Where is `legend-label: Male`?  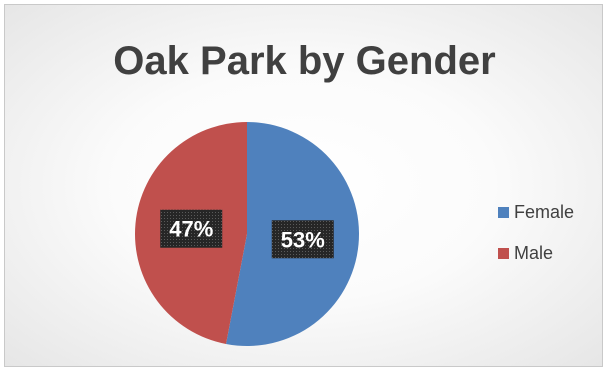
legend-label: Male is located at coordinates (534, 252).